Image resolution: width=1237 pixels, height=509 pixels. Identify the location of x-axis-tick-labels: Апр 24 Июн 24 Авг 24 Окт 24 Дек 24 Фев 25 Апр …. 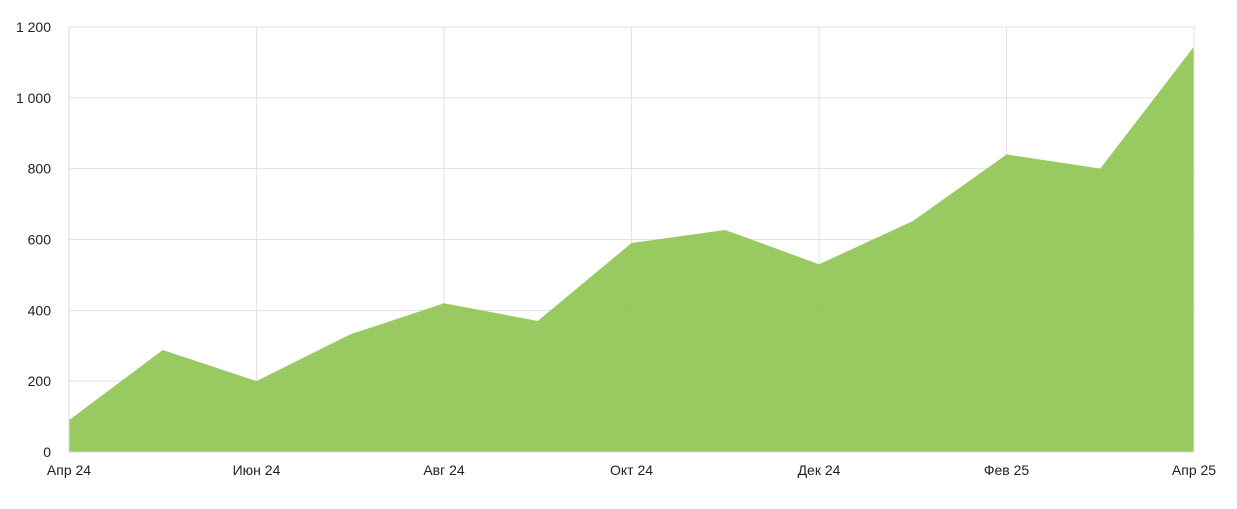
(631, 470).